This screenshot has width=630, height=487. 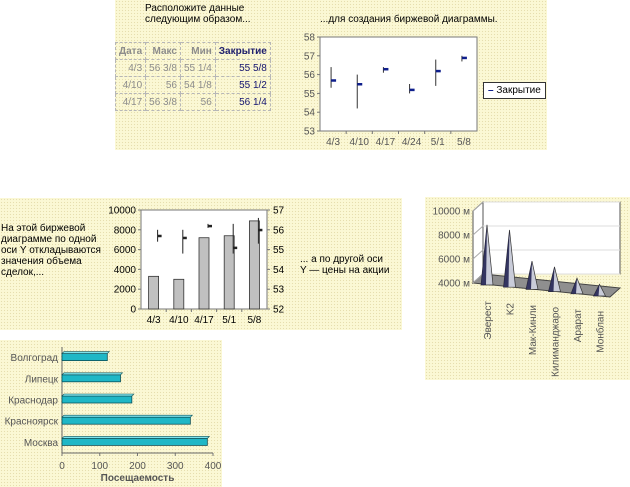 I want to click on stock-chart: 53 54 55 56 57 58 4/3 4/10 4/17 4/24 5/1 5/8, so click(x=391, y=90).